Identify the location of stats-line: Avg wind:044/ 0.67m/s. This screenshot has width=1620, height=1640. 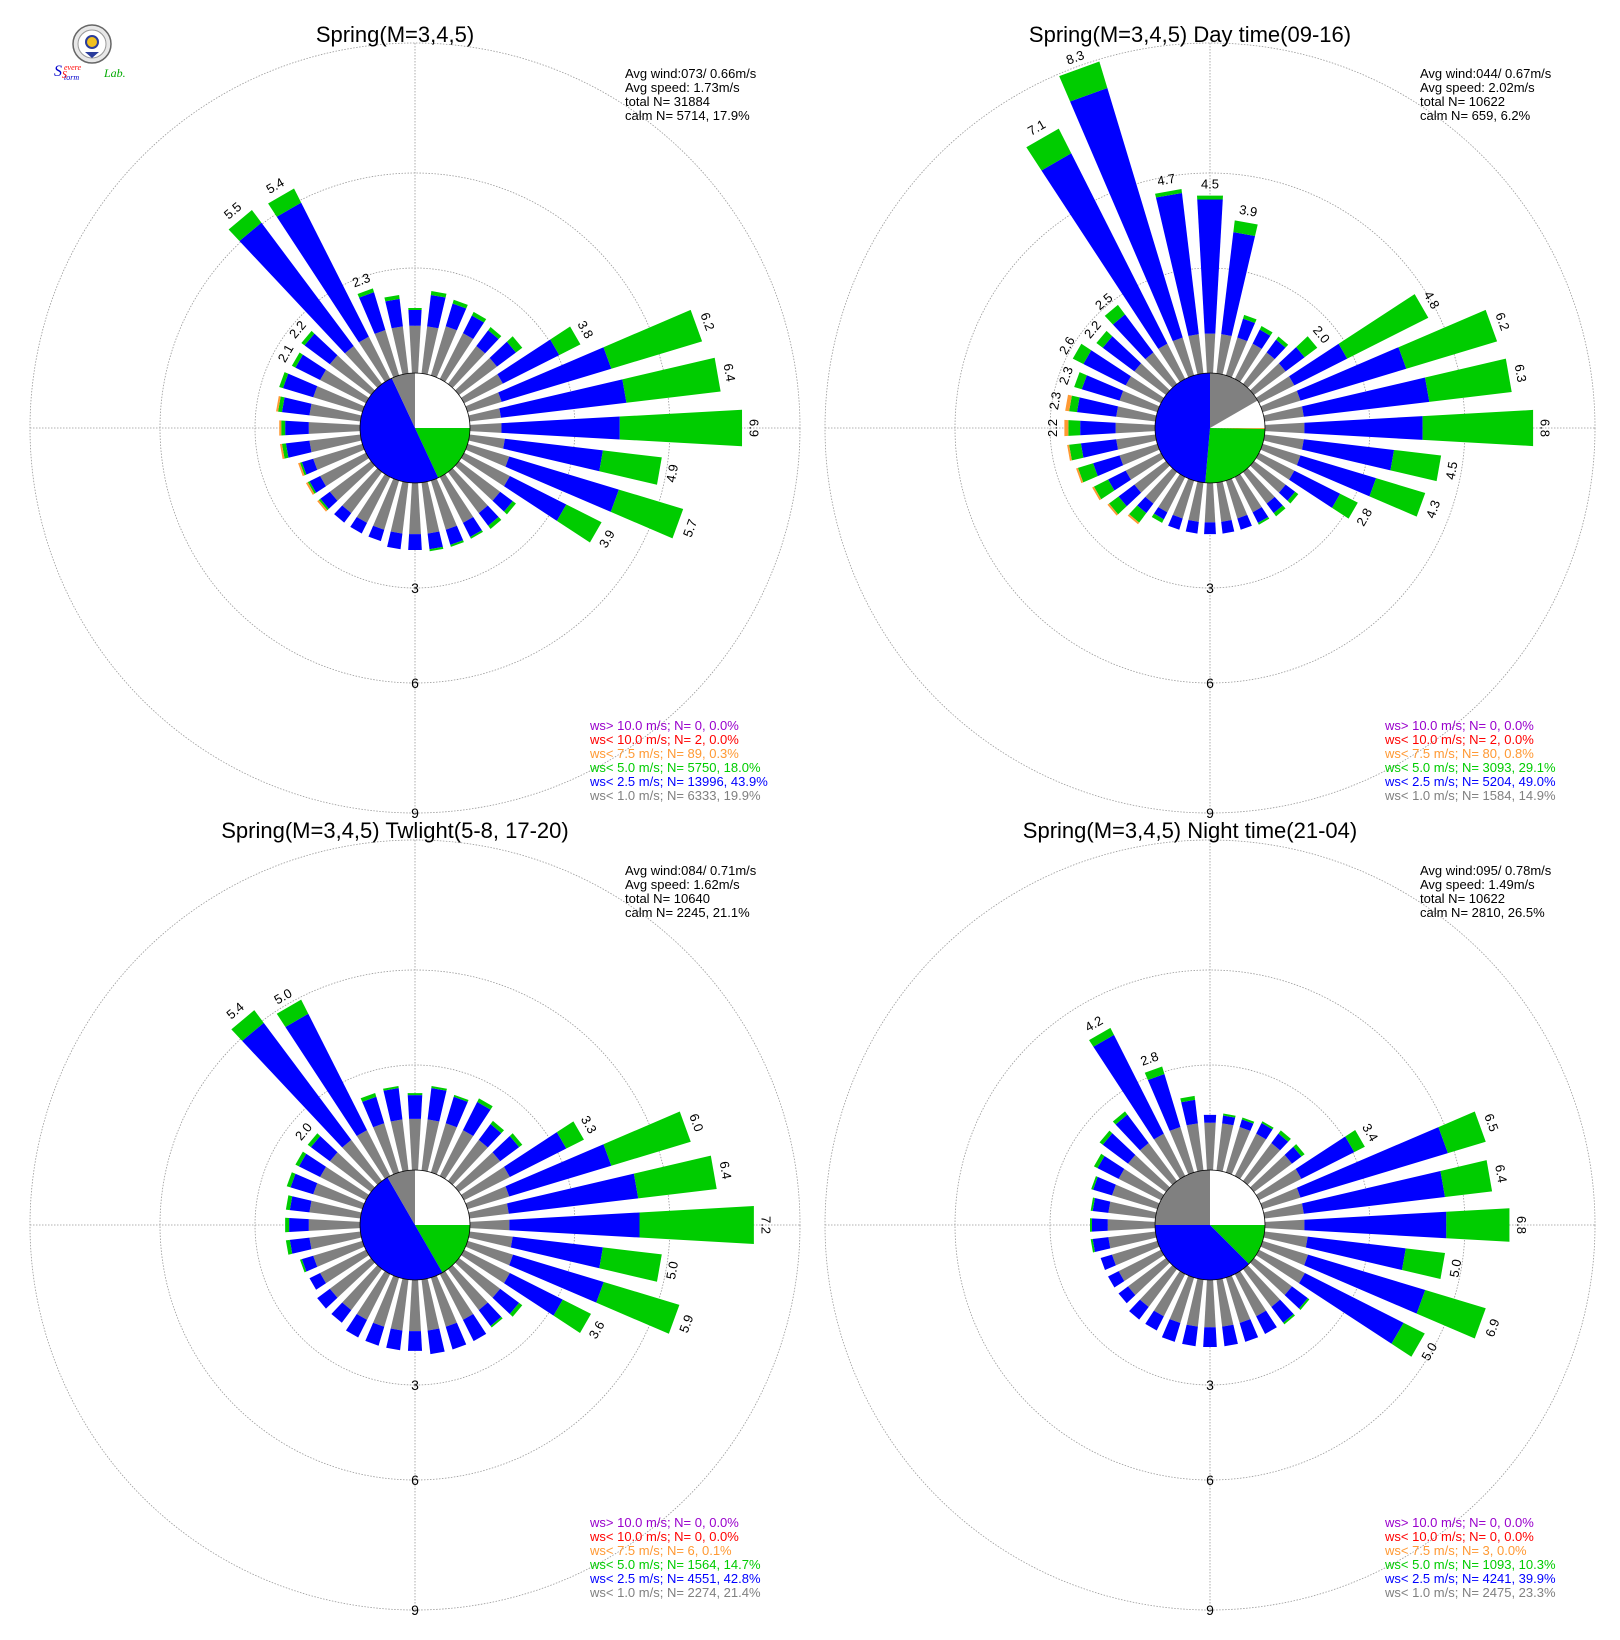
(1486, 73).